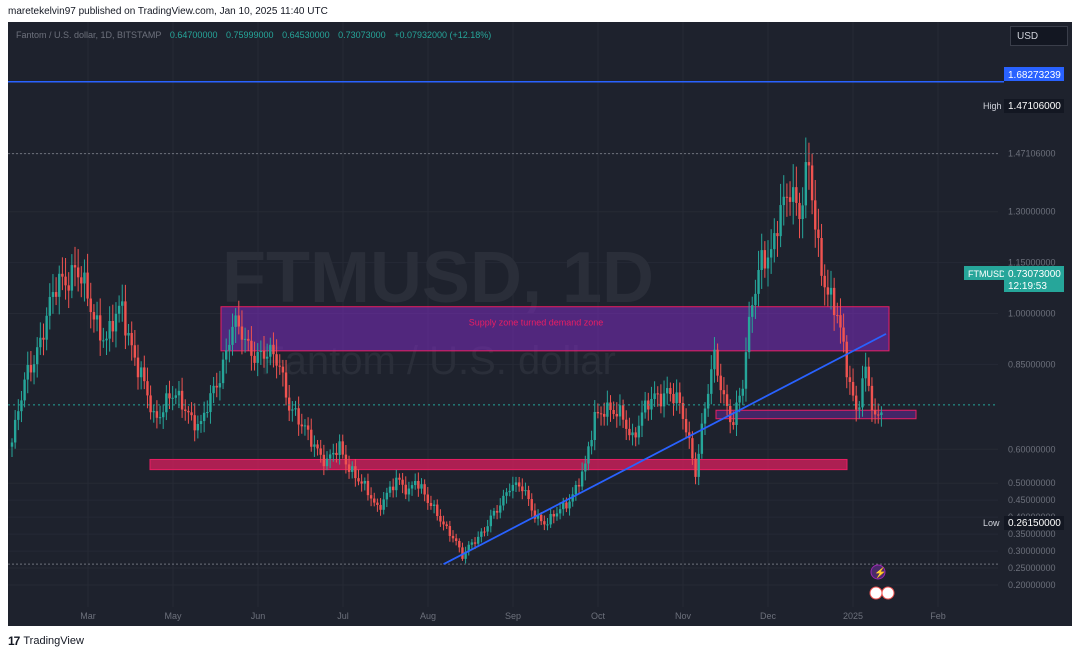 The height and width of the screenshot is (655, 1080). Describe the element at coordinates (1027, 286) in the screenshot. I see `countdown: 12:19:53` at that location.